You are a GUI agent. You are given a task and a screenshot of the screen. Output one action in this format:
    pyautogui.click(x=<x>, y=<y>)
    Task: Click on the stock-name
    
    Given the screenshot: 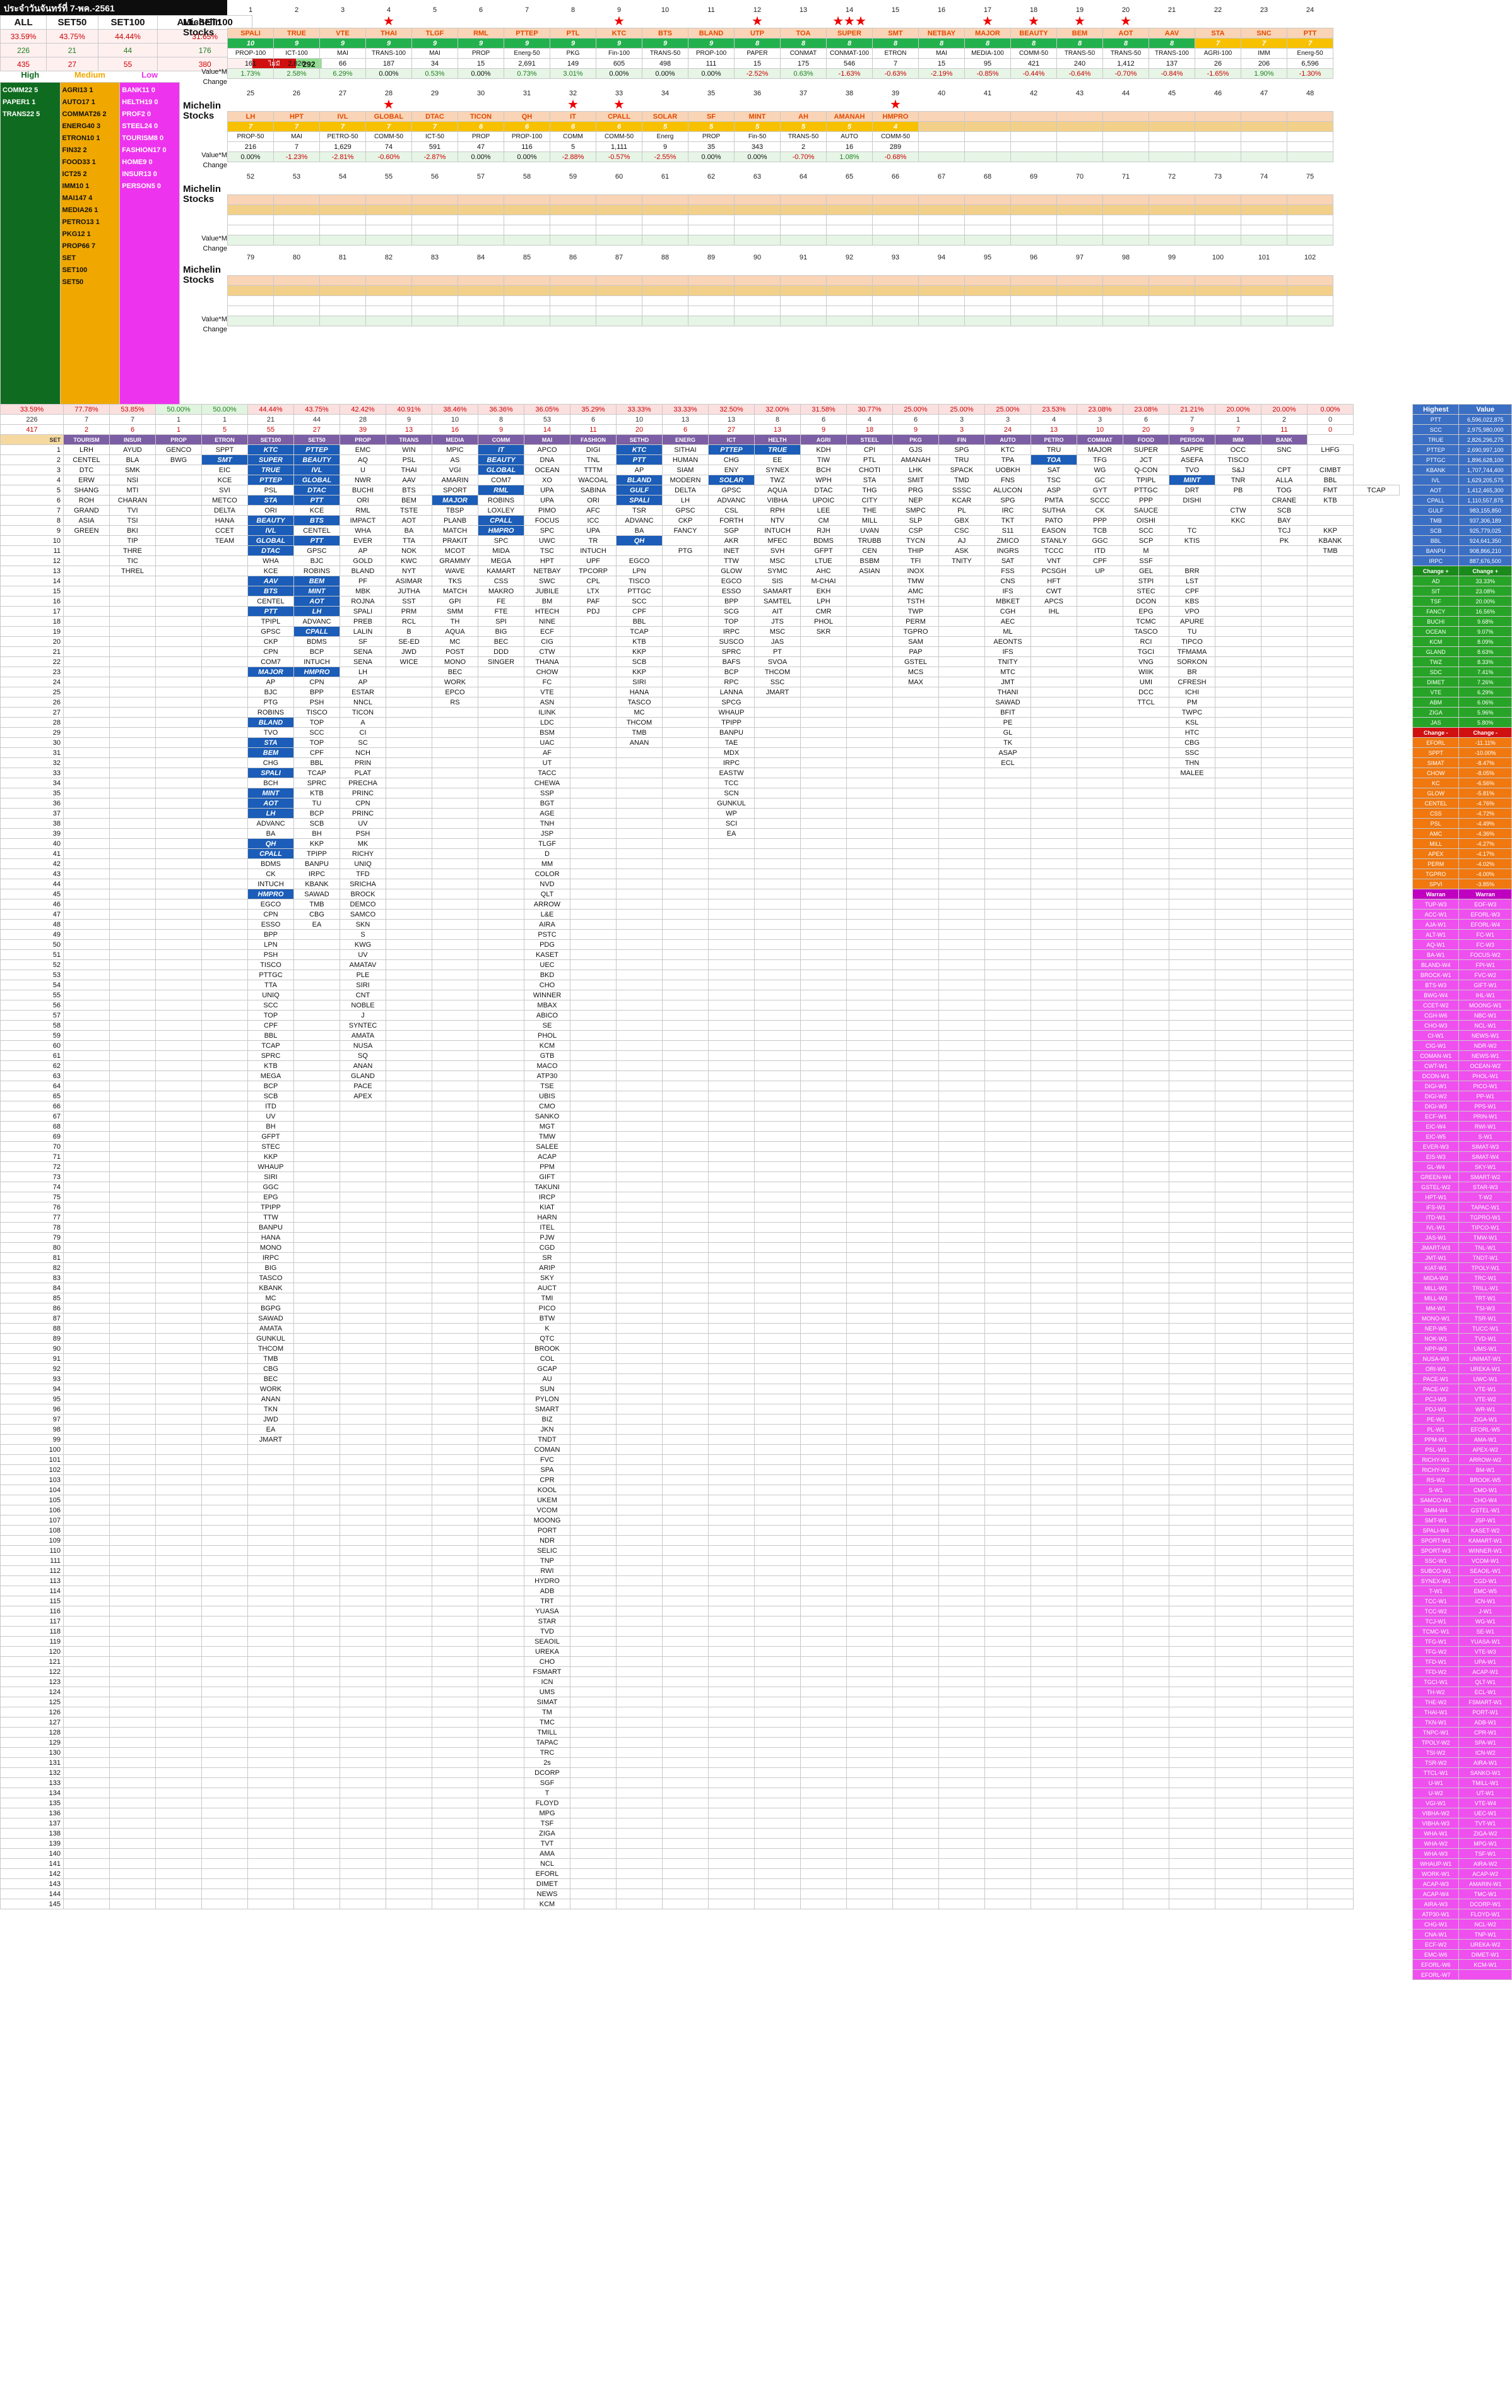 What is the action you would take?
    pyautogui.click(x=1125, y=199)
    